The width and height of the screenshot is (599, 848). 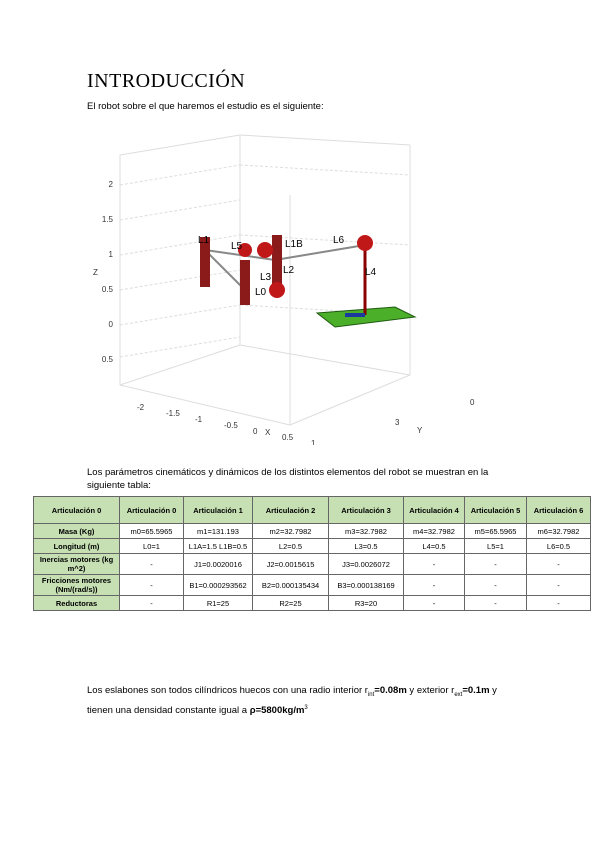 I want to click on text: 3, so click(x=306, y=707).